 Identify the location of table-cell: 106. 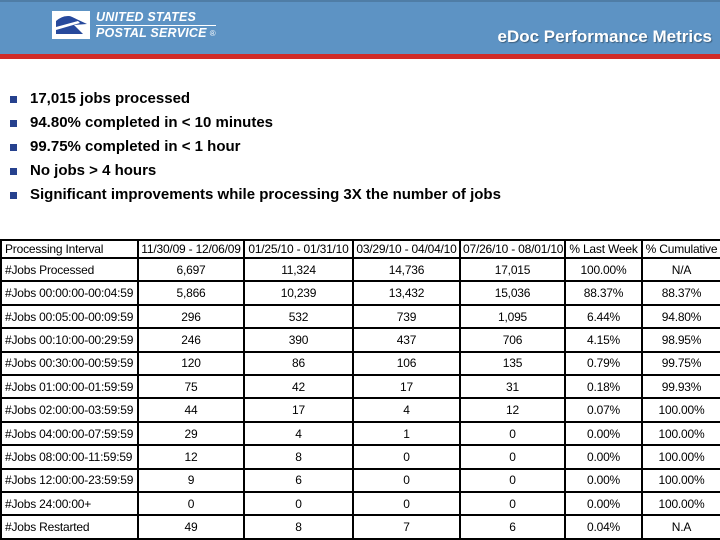
(406, 363).